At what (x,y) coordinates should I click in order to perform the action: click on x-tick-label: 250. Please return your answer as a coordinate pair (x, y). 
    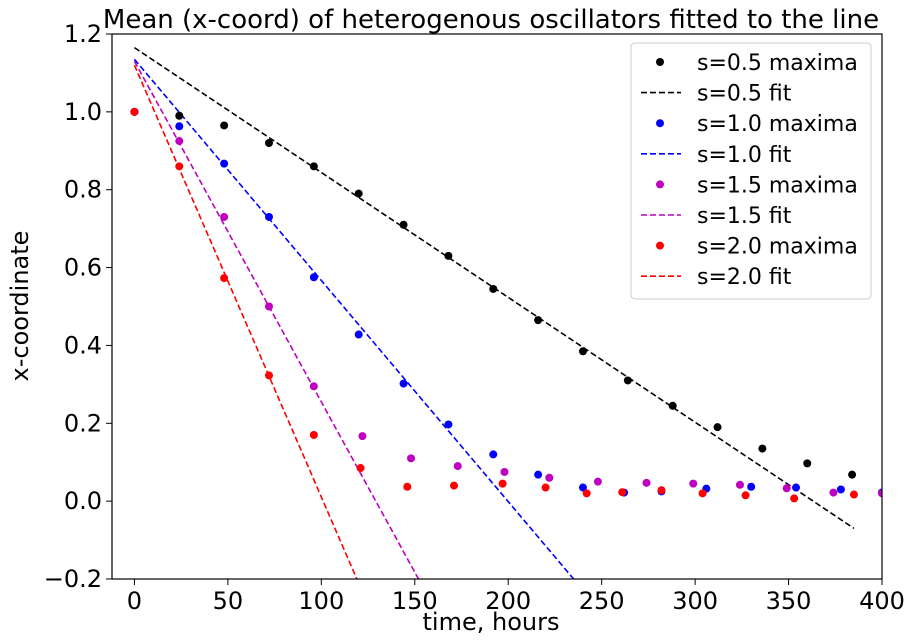
    Looking at the image, I should click on (602, 601).